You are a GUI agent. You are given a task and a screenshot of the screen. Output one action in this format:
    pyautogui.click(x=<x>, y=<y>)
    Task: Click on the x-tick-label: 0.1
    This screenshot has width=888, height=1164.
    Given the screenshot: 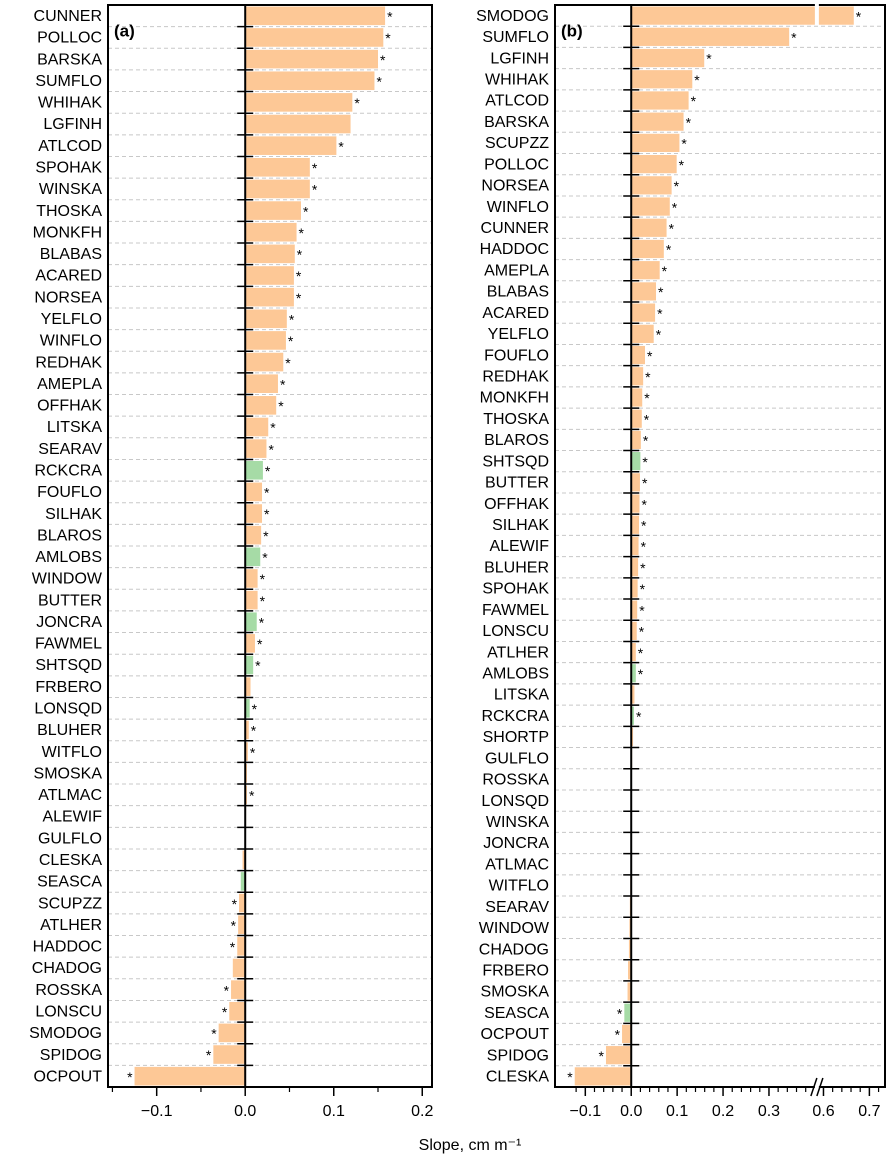 What is the action you would take?
    pyautogui.click(x=334, y=1111)
    